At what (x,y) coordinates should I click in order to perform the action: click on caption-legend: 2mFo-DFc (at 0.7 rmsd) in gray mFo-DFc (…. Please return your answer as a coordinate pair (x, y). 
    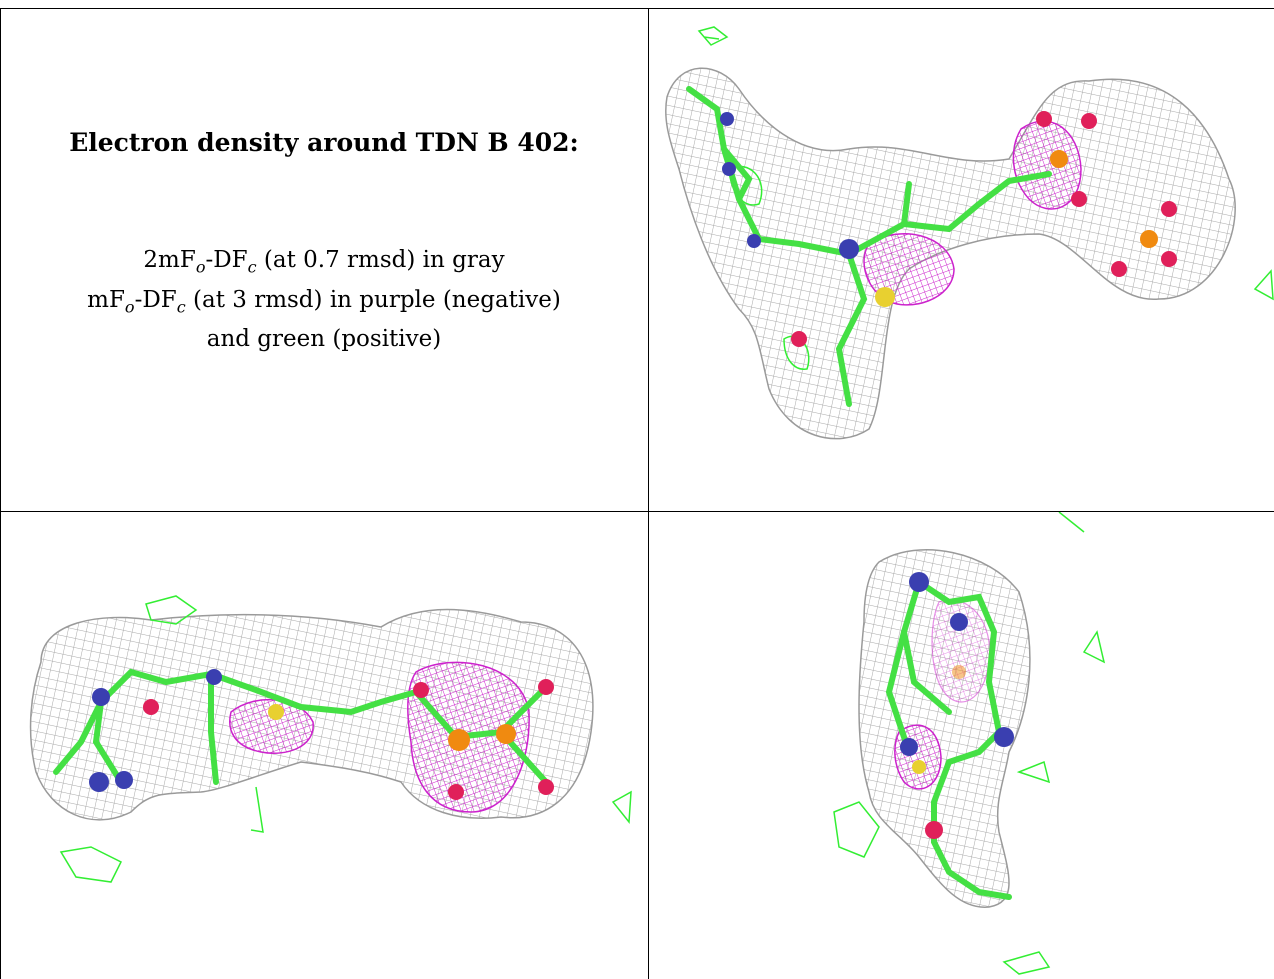
    Looking at the image, I should click on (324, 300).